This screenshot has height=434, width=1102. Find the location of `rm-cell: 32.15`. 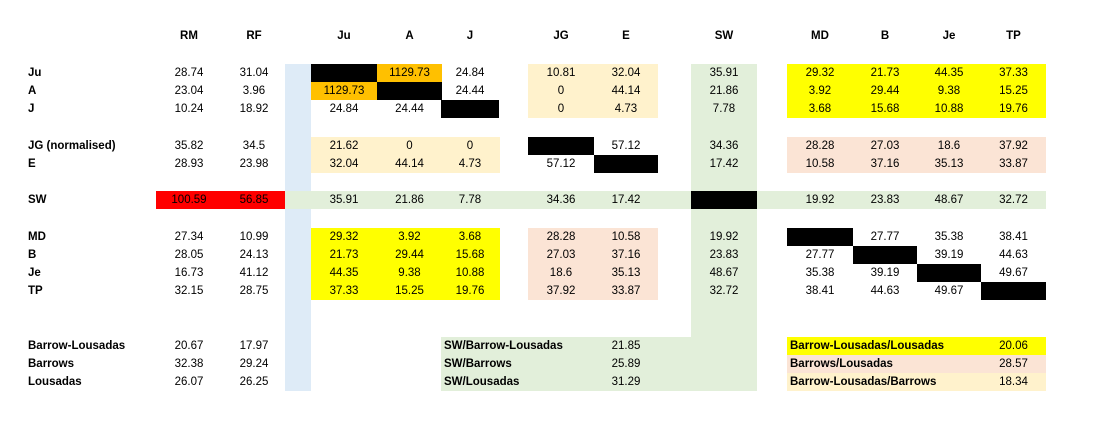

rm-cell: 32.15 is located at coordinates (189, 291).